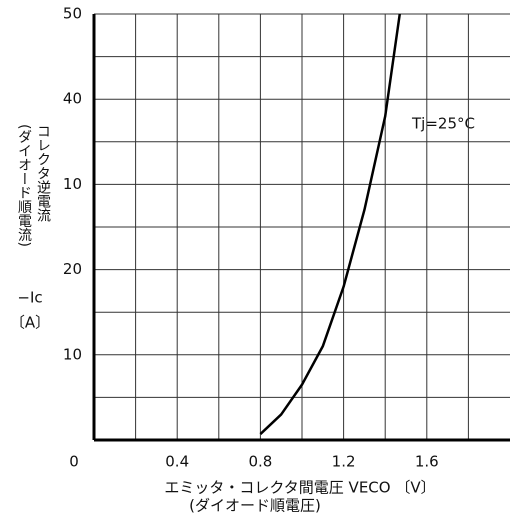 This screenshot has height=516, width=511. I want to click on x-tick-label: 0.8, so click(260, 462).